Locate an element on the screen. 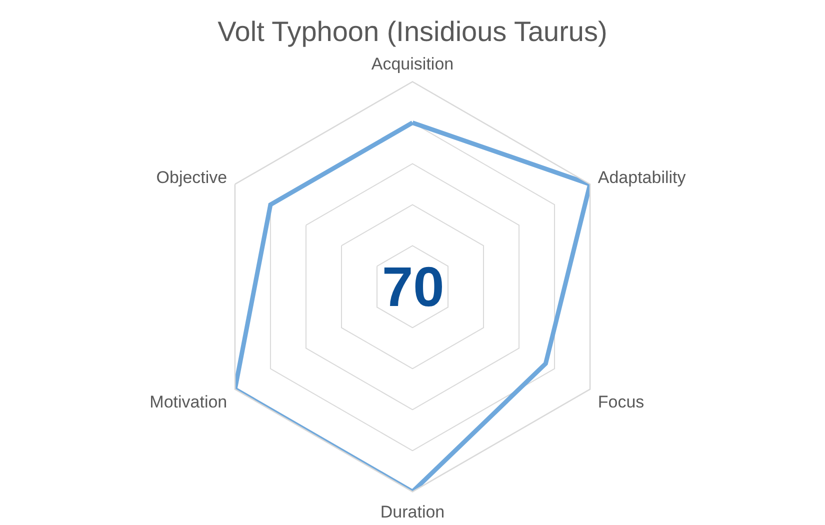 The height and width of the screenshot is (525, 825). spoke-label: Duration is located at coordinates (412, 512).